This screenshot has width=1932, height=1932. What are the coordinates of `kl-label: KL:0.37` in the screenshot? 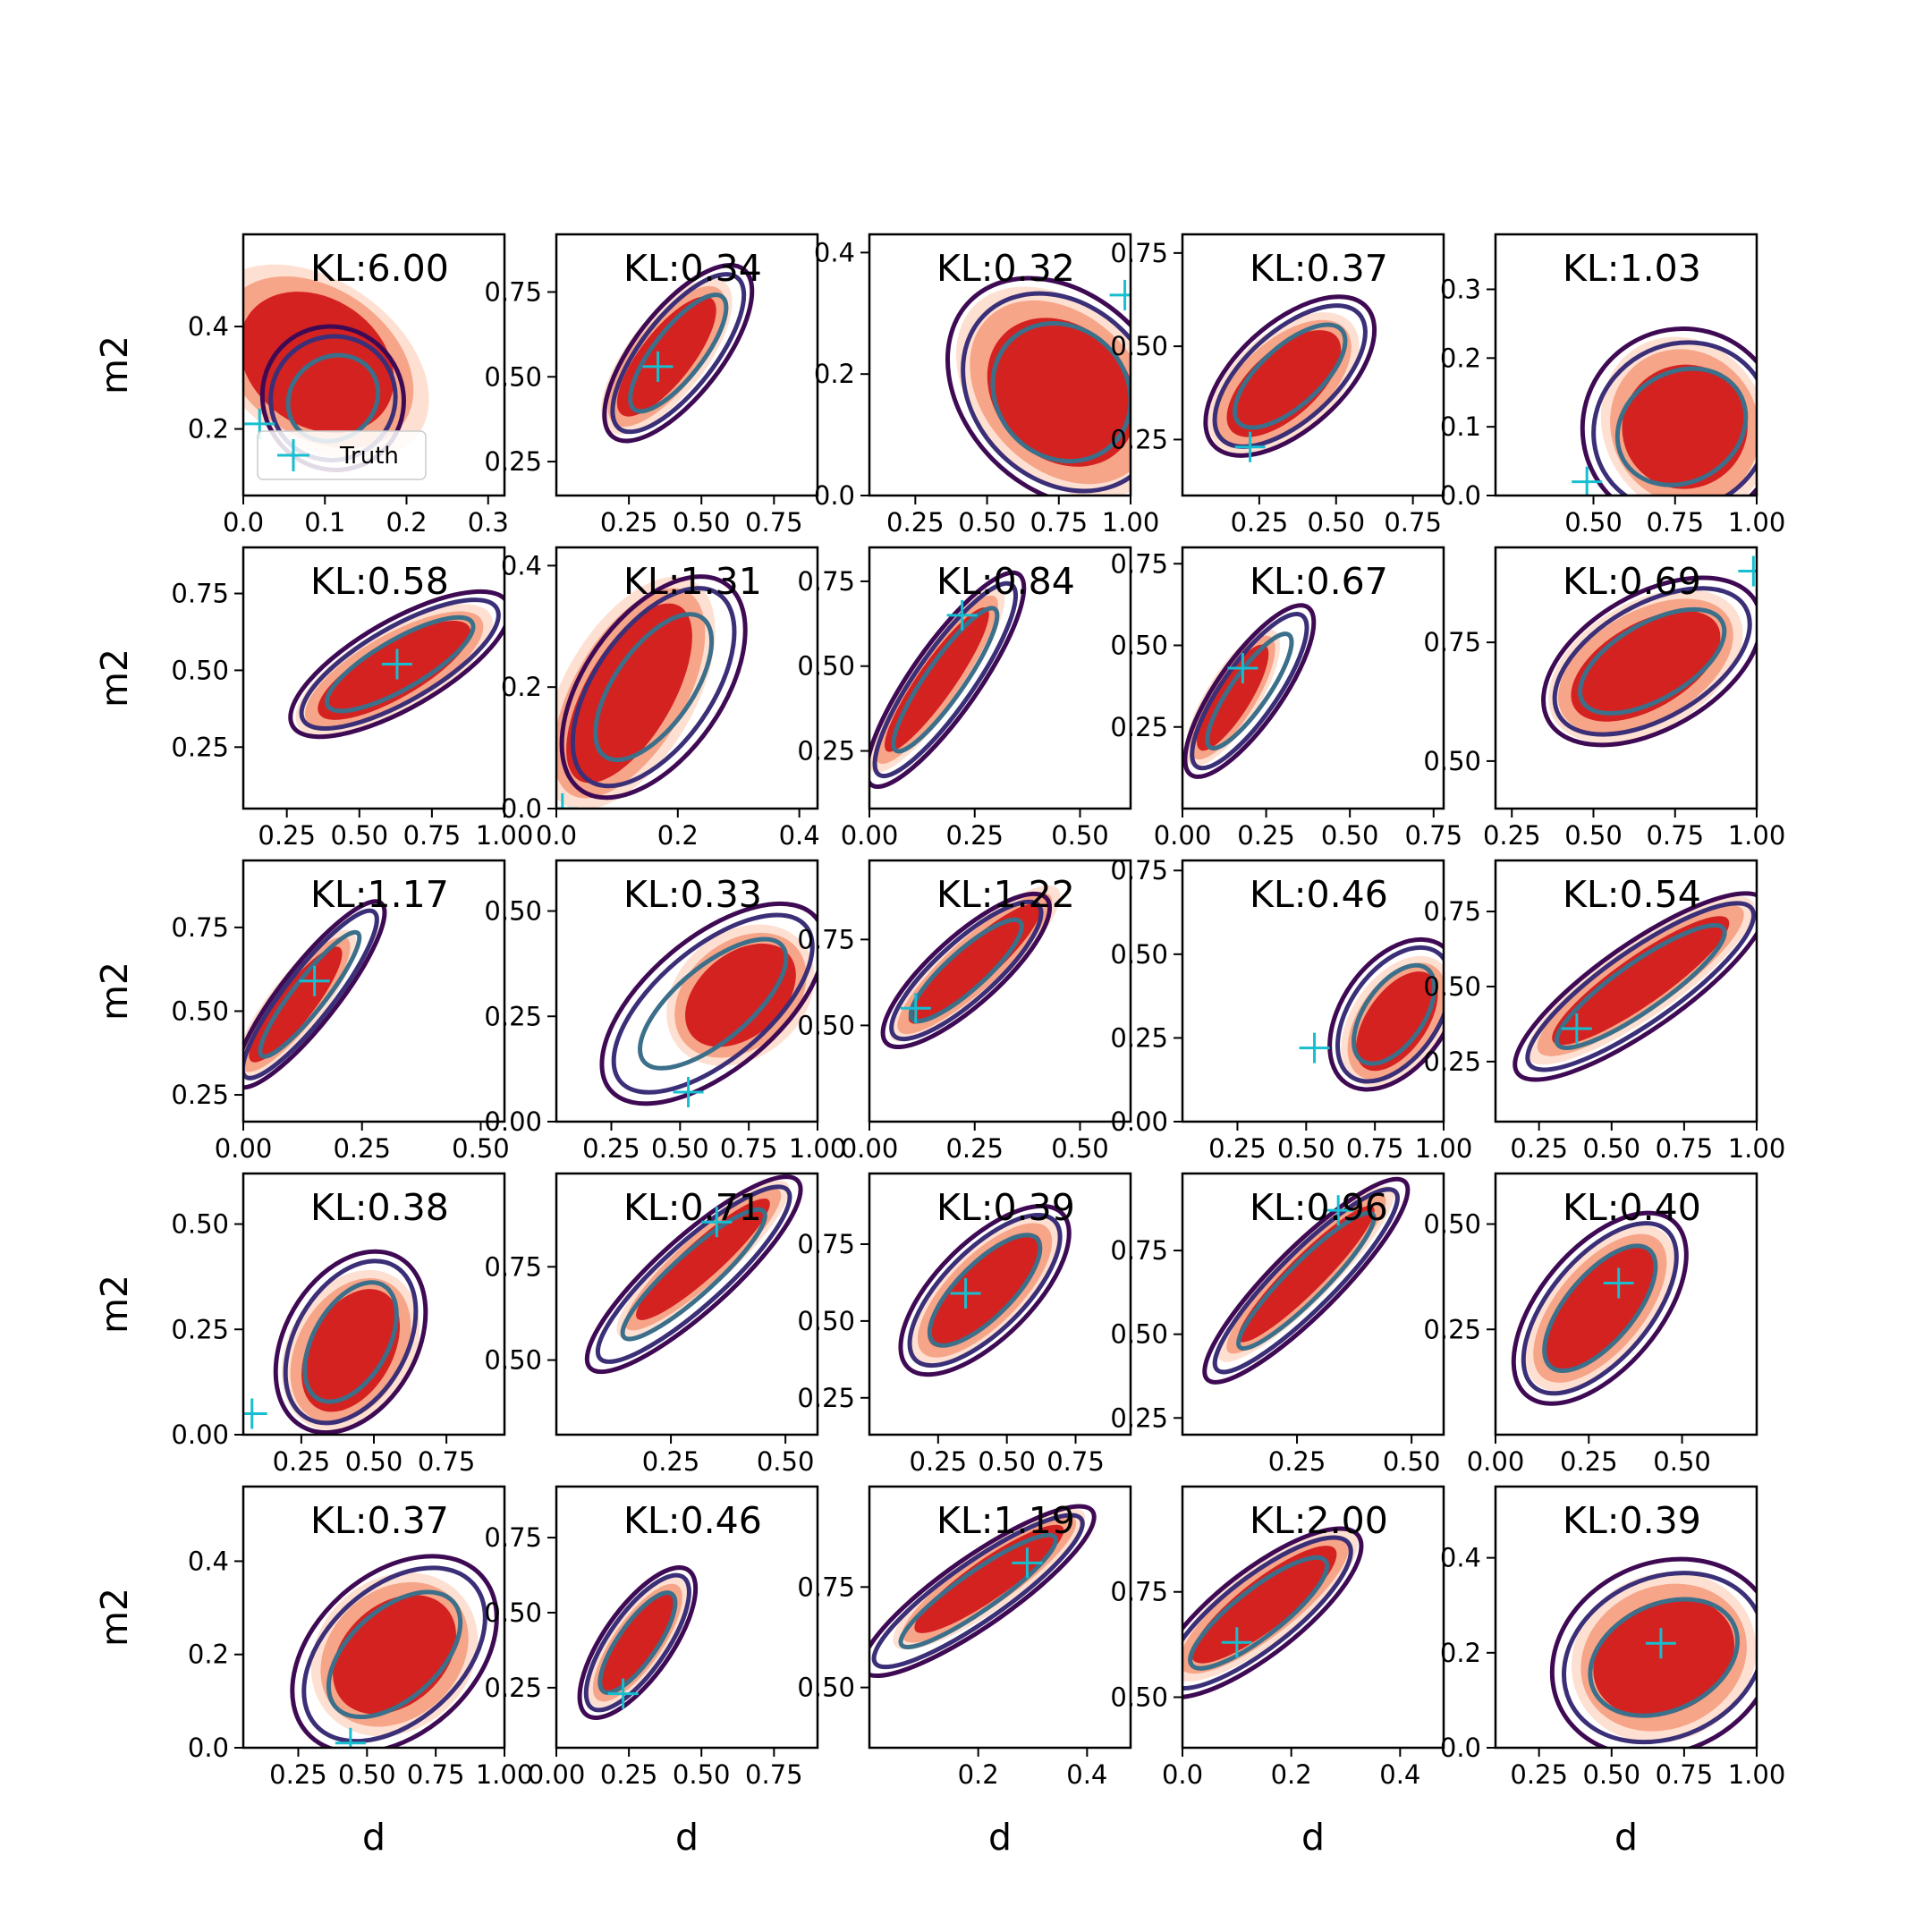 It's located at (379, 1520).